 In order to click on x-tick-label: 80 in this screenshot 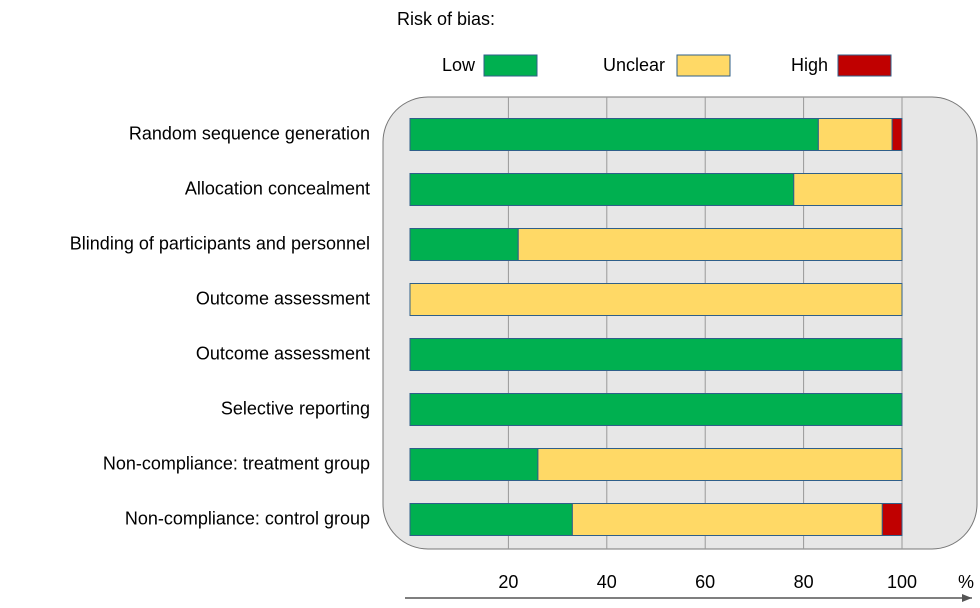, I will do `click(804, 582)`.